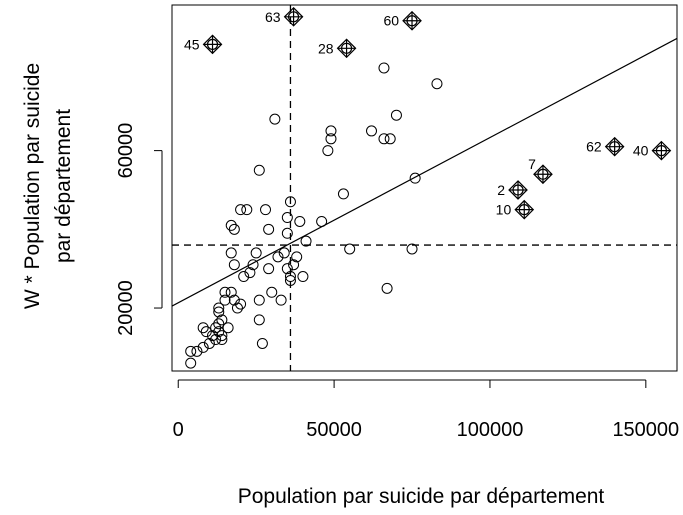  What do you see at coordinates (641, 151) in the screenshot?
I see `point-label: 40` at bounding box center [641, 151].